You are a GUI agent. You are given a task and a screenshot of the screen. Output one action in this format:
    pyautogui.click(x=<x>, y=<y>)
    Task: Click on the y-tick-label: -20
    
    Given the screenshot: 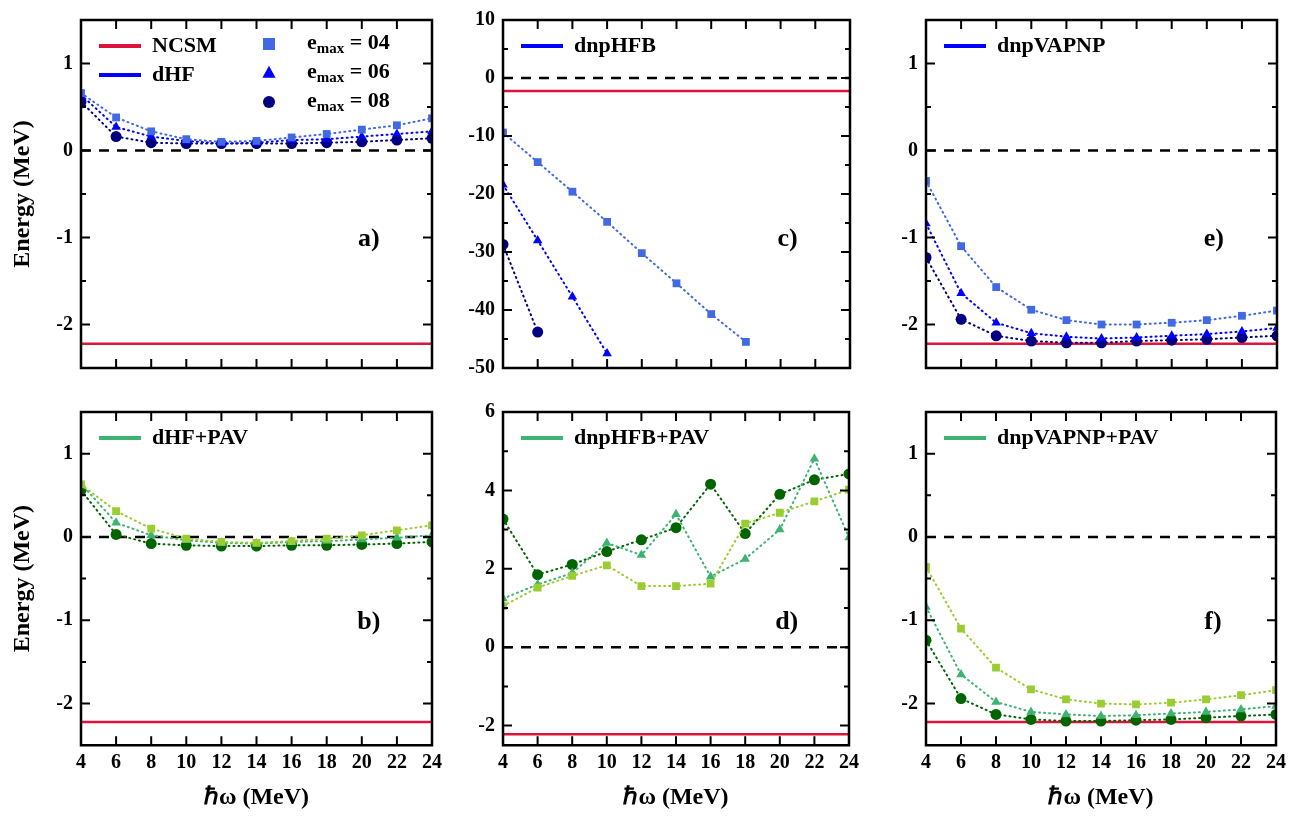 What is the action you would take?
    pyautogui.click(x=481, y=192)
    